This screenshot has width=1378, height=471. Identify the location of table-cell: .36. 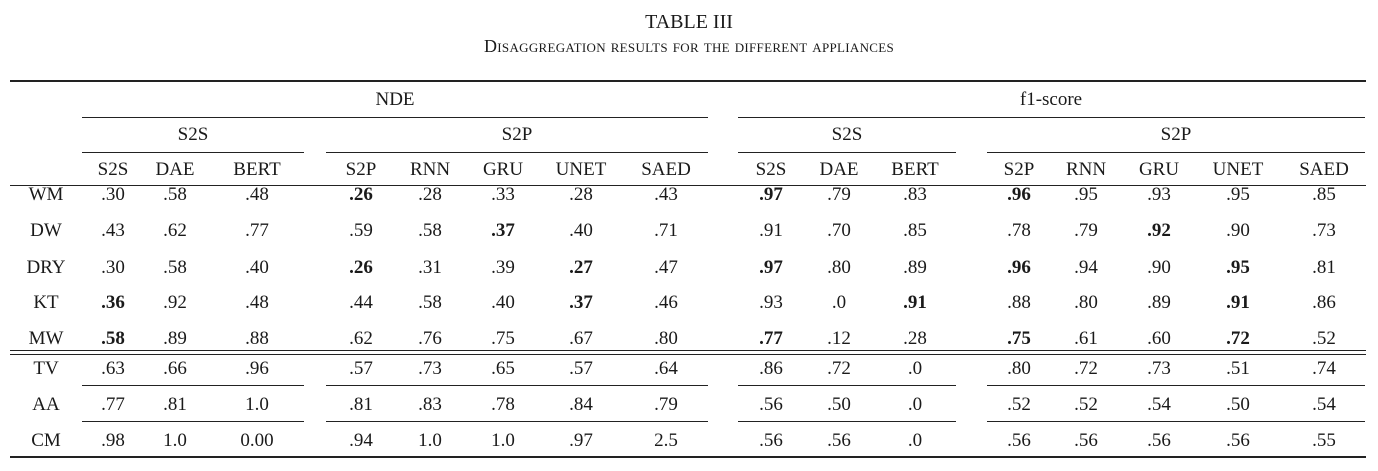
(113, 302).